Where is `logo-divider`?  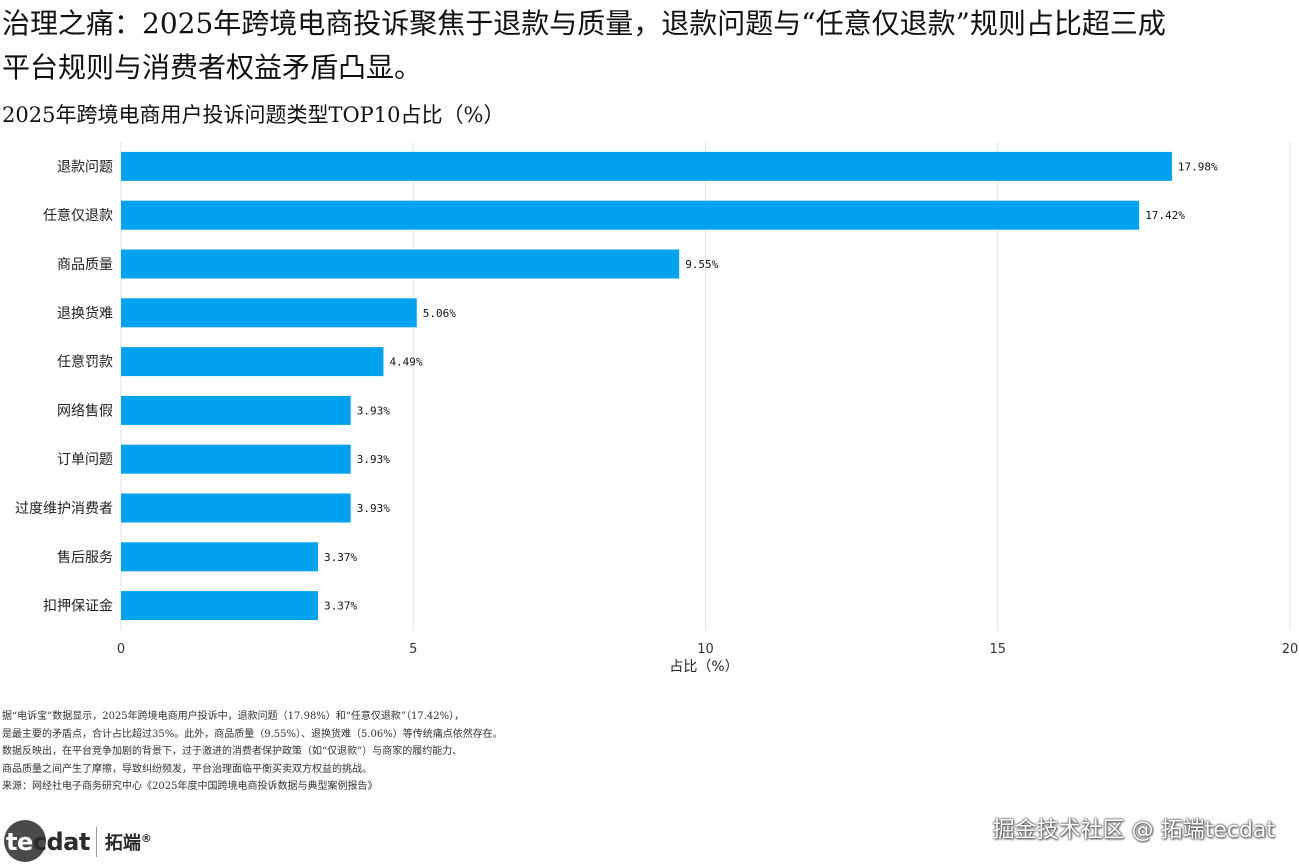 logo-divider is located at coordinates (96, 842).